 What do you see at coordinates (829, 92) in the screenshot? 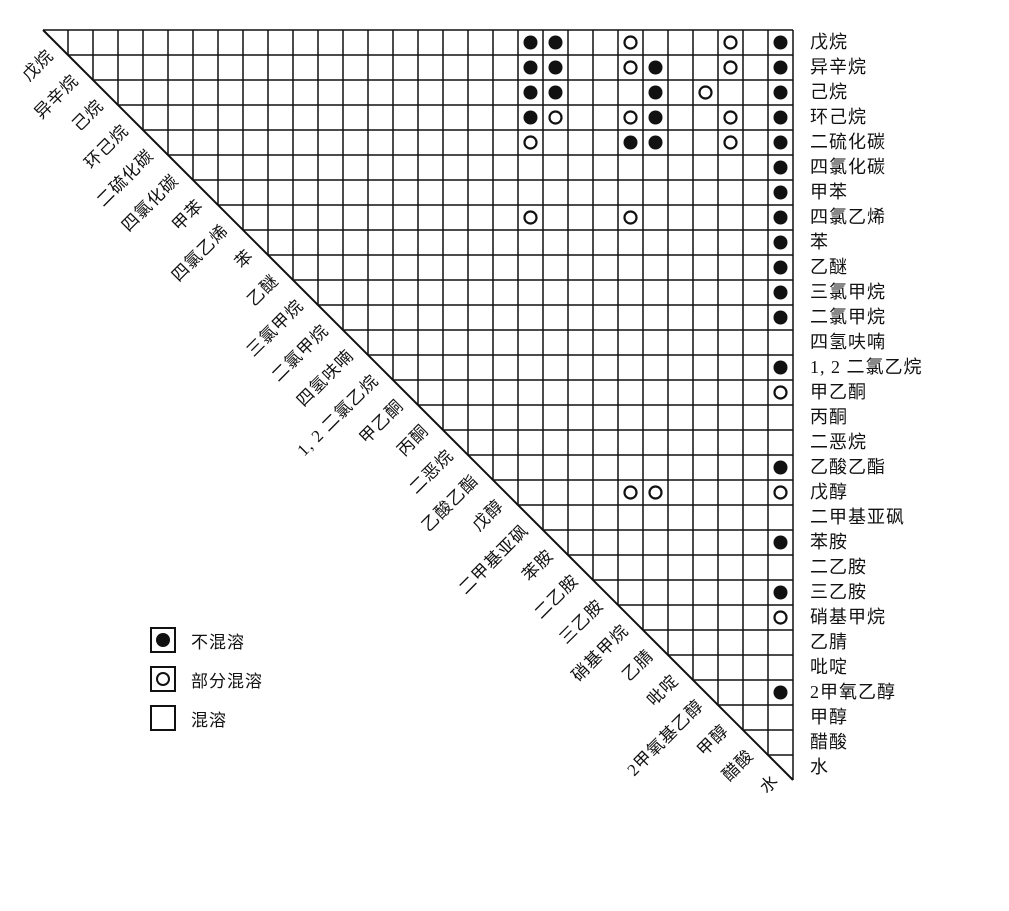
I see `row-label: 己烷` at bounding box center [829, 92].